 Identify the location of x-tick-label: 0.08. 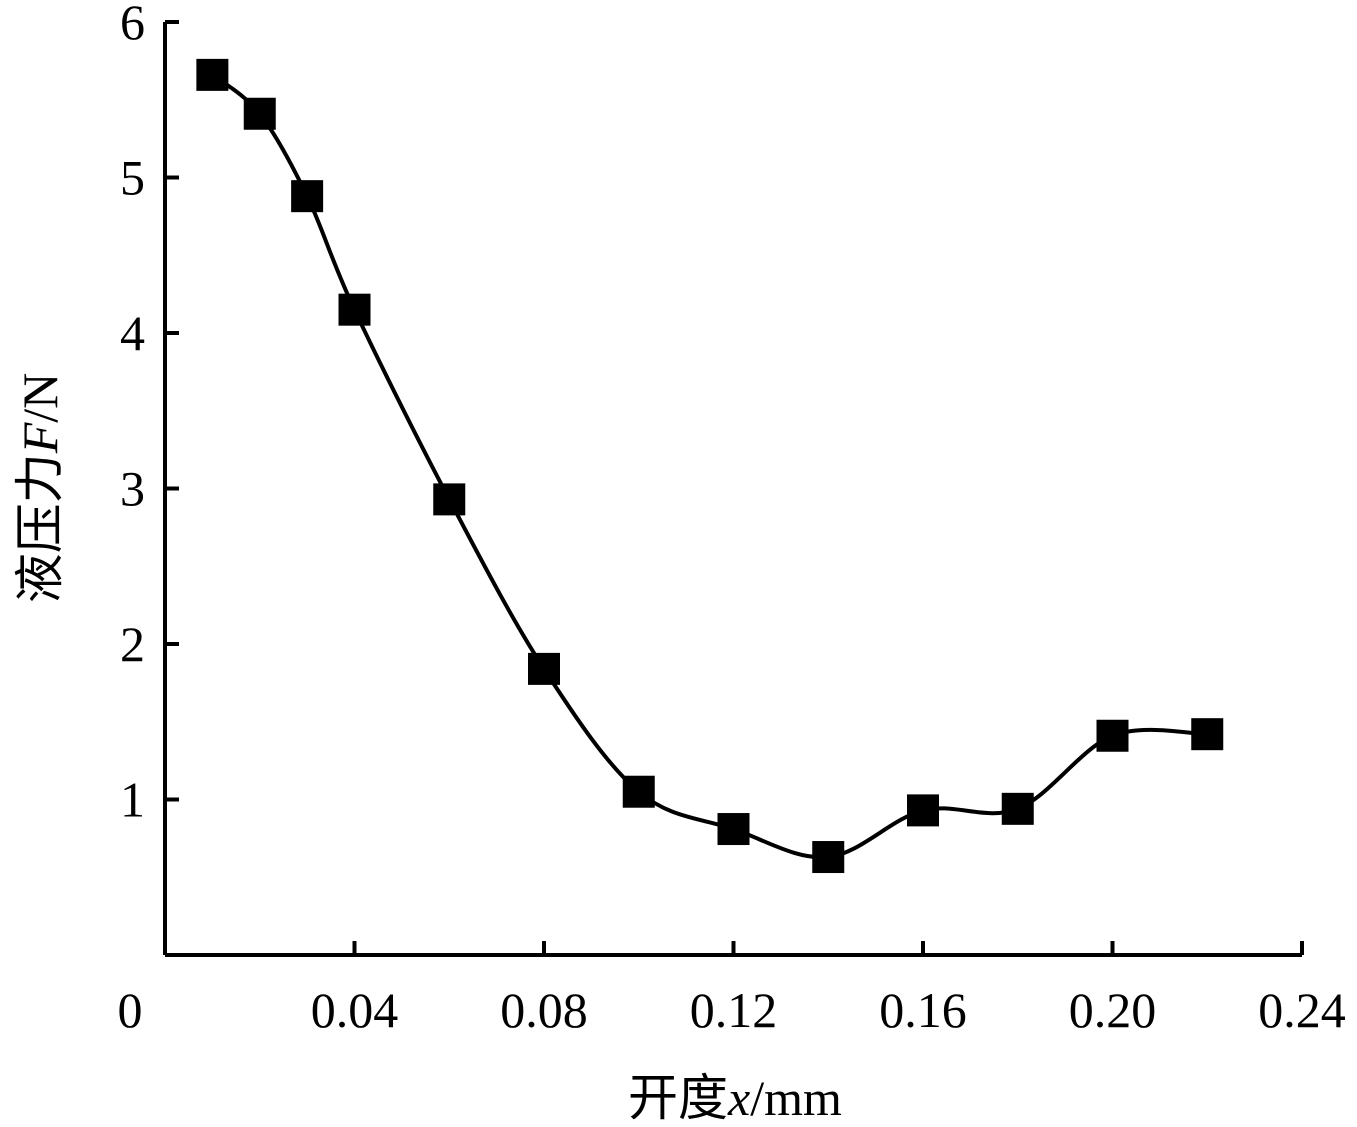
(544, 1010).